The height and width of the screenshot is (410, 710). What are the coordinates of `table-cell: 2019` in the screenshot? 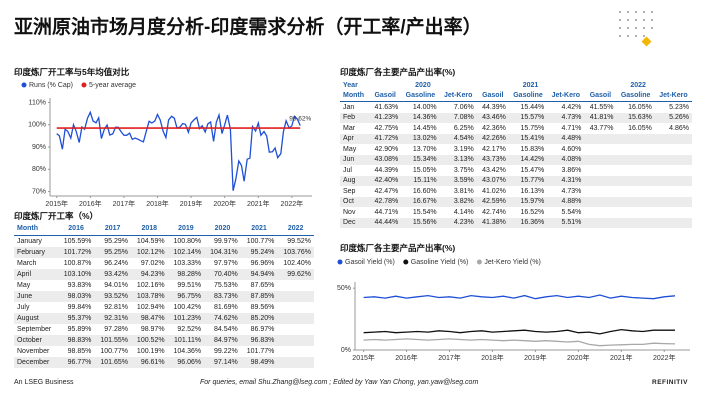 It's located at (186, 229).